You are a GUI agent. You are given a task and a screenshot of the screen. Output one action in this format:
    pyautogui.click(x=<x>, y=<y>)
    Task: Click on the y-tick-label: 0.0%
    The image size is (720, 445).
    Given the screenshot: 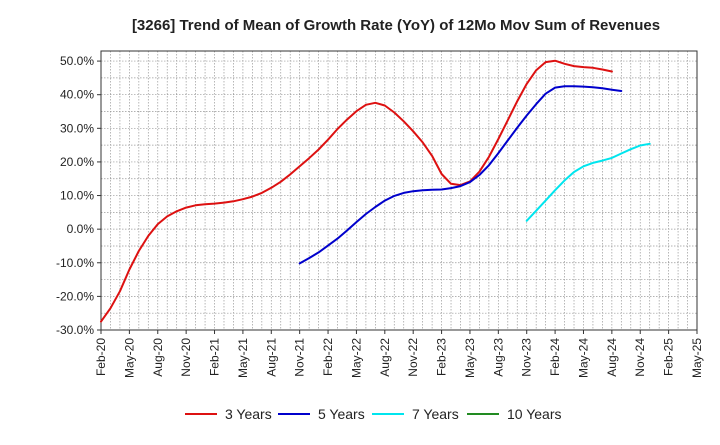 What is the action you would take?
    pyautogui.click(x=81, y=229)
    